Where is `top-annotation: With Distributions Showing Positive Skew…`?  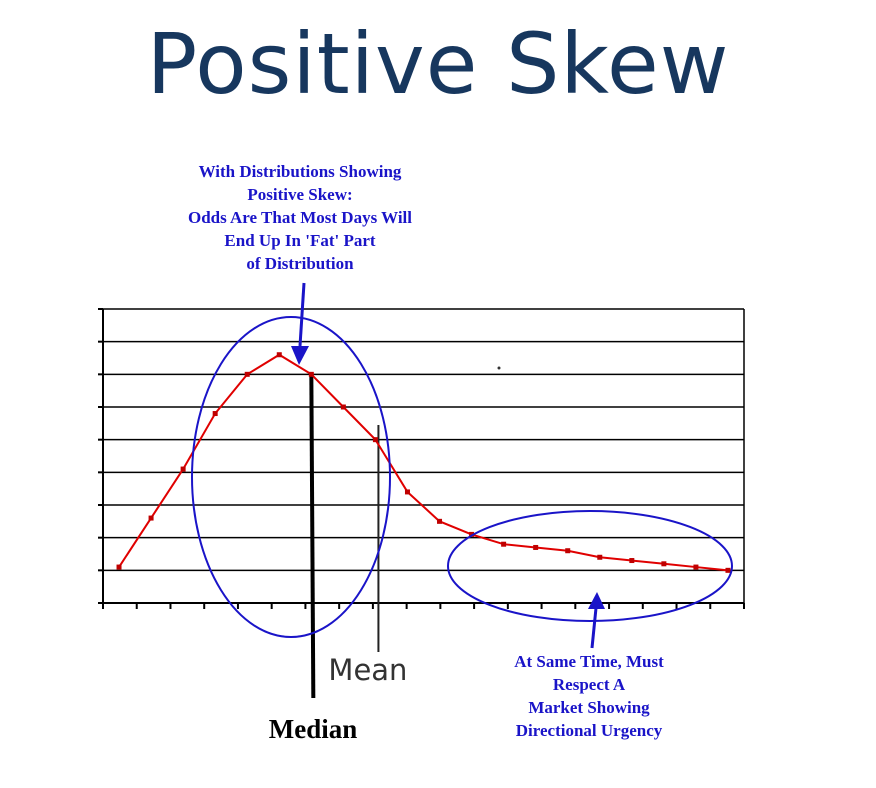 top-annotation: With Distributions Showing Positive Skew… is located at coordinates (300, 217).